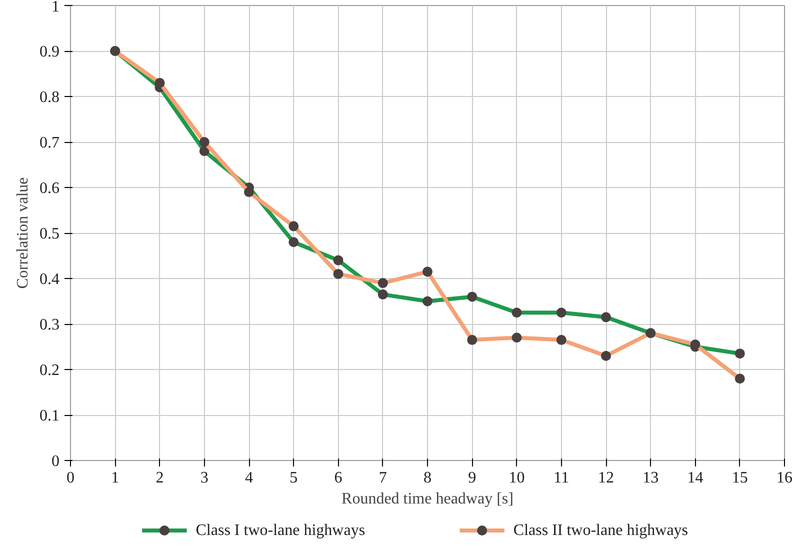 The height and width of the screenshot is (556, 798). What do you see at coordinates (50, 234) in the screenshot?
I see `y-tick-label: 0.5` at bounding box center [50, 234].